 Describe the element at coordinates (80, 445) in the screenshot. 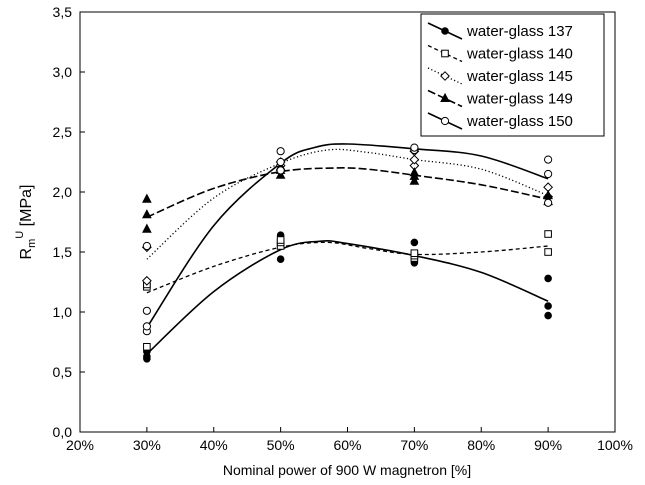

I see `x-tick-label: 20%` at that location.